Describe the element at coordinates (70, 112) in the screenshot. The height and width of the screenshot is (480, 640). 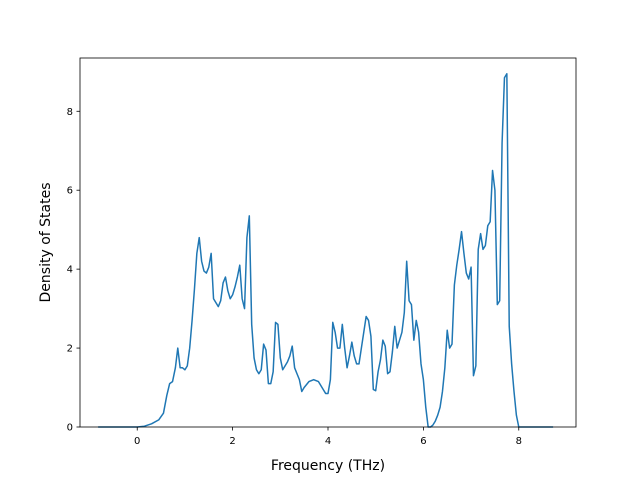
I see `y-tick-label: 8` at that location.